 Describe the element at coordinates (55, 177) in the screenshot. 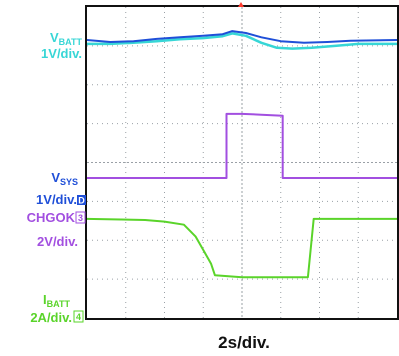

I see `vsys-label-main: V` at that location.